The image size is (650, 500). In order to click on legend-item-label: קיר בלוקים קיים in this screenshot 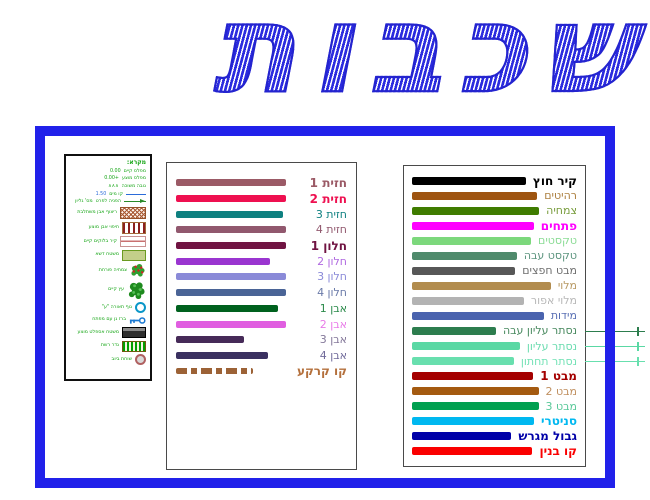, I will do `click(100, 241)`.